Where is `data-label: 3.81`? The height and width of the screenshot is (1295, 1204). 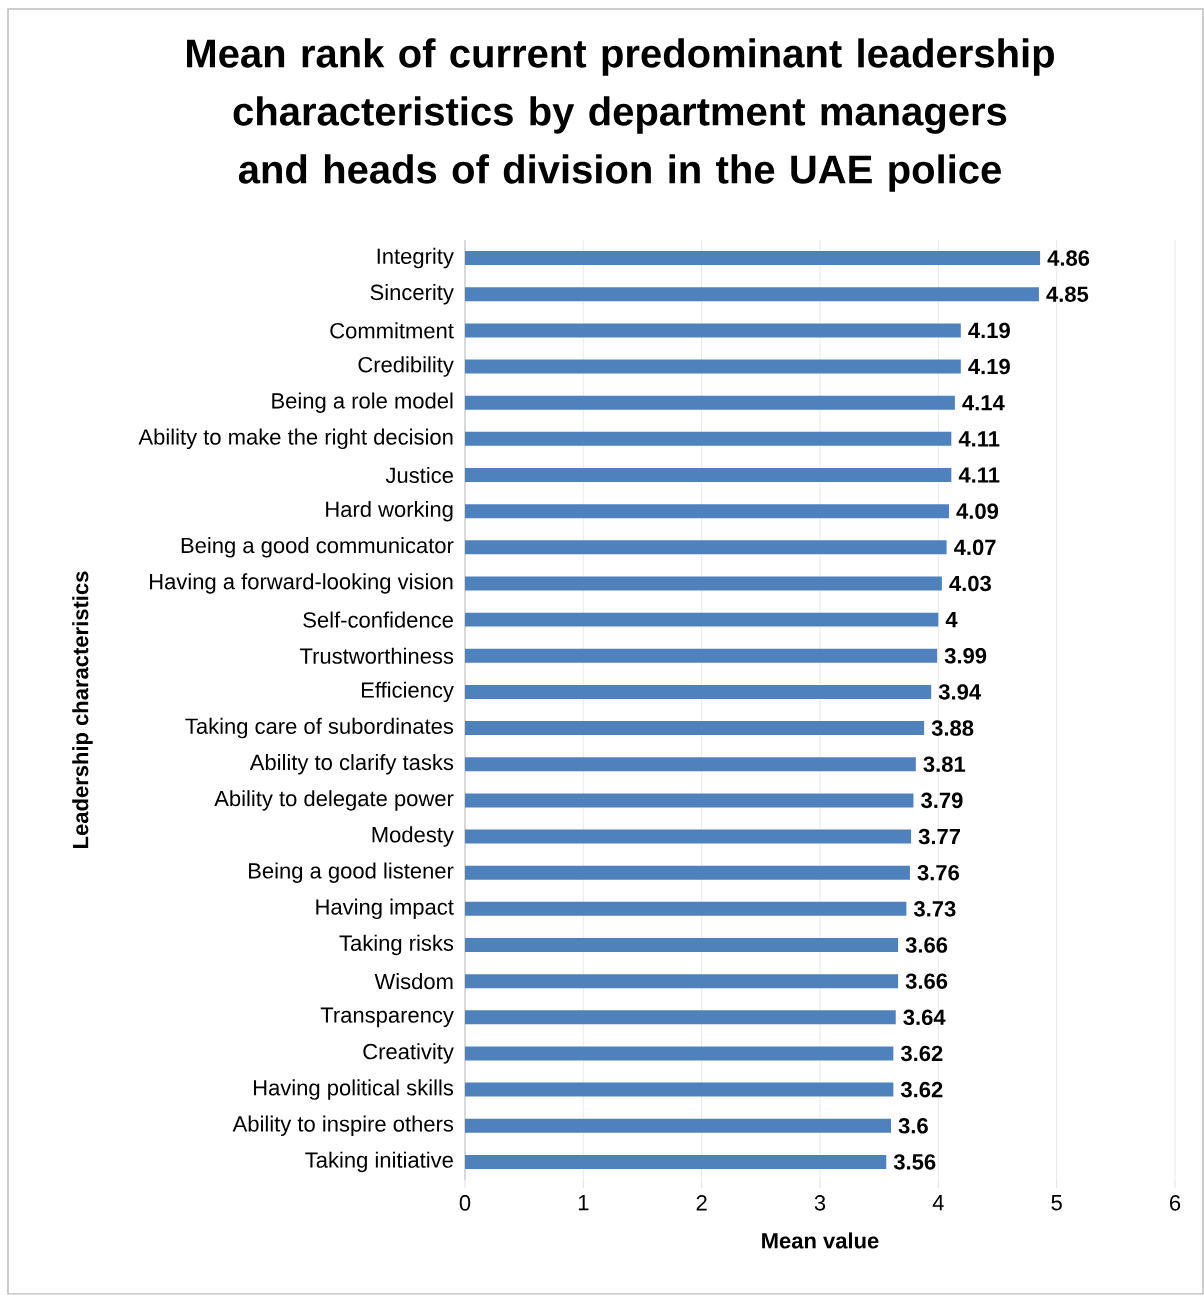 data-label: 3.81 is located at coordinates (944, 764).